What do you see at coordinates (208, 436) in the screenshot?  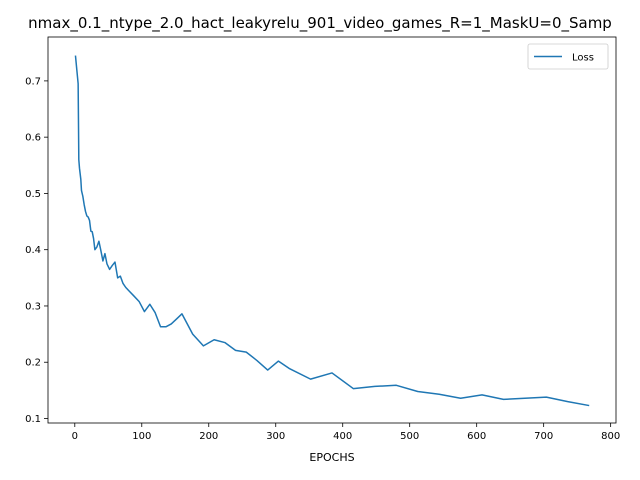 I see `x-tick-label: 200` at bounding box center [208, 436].